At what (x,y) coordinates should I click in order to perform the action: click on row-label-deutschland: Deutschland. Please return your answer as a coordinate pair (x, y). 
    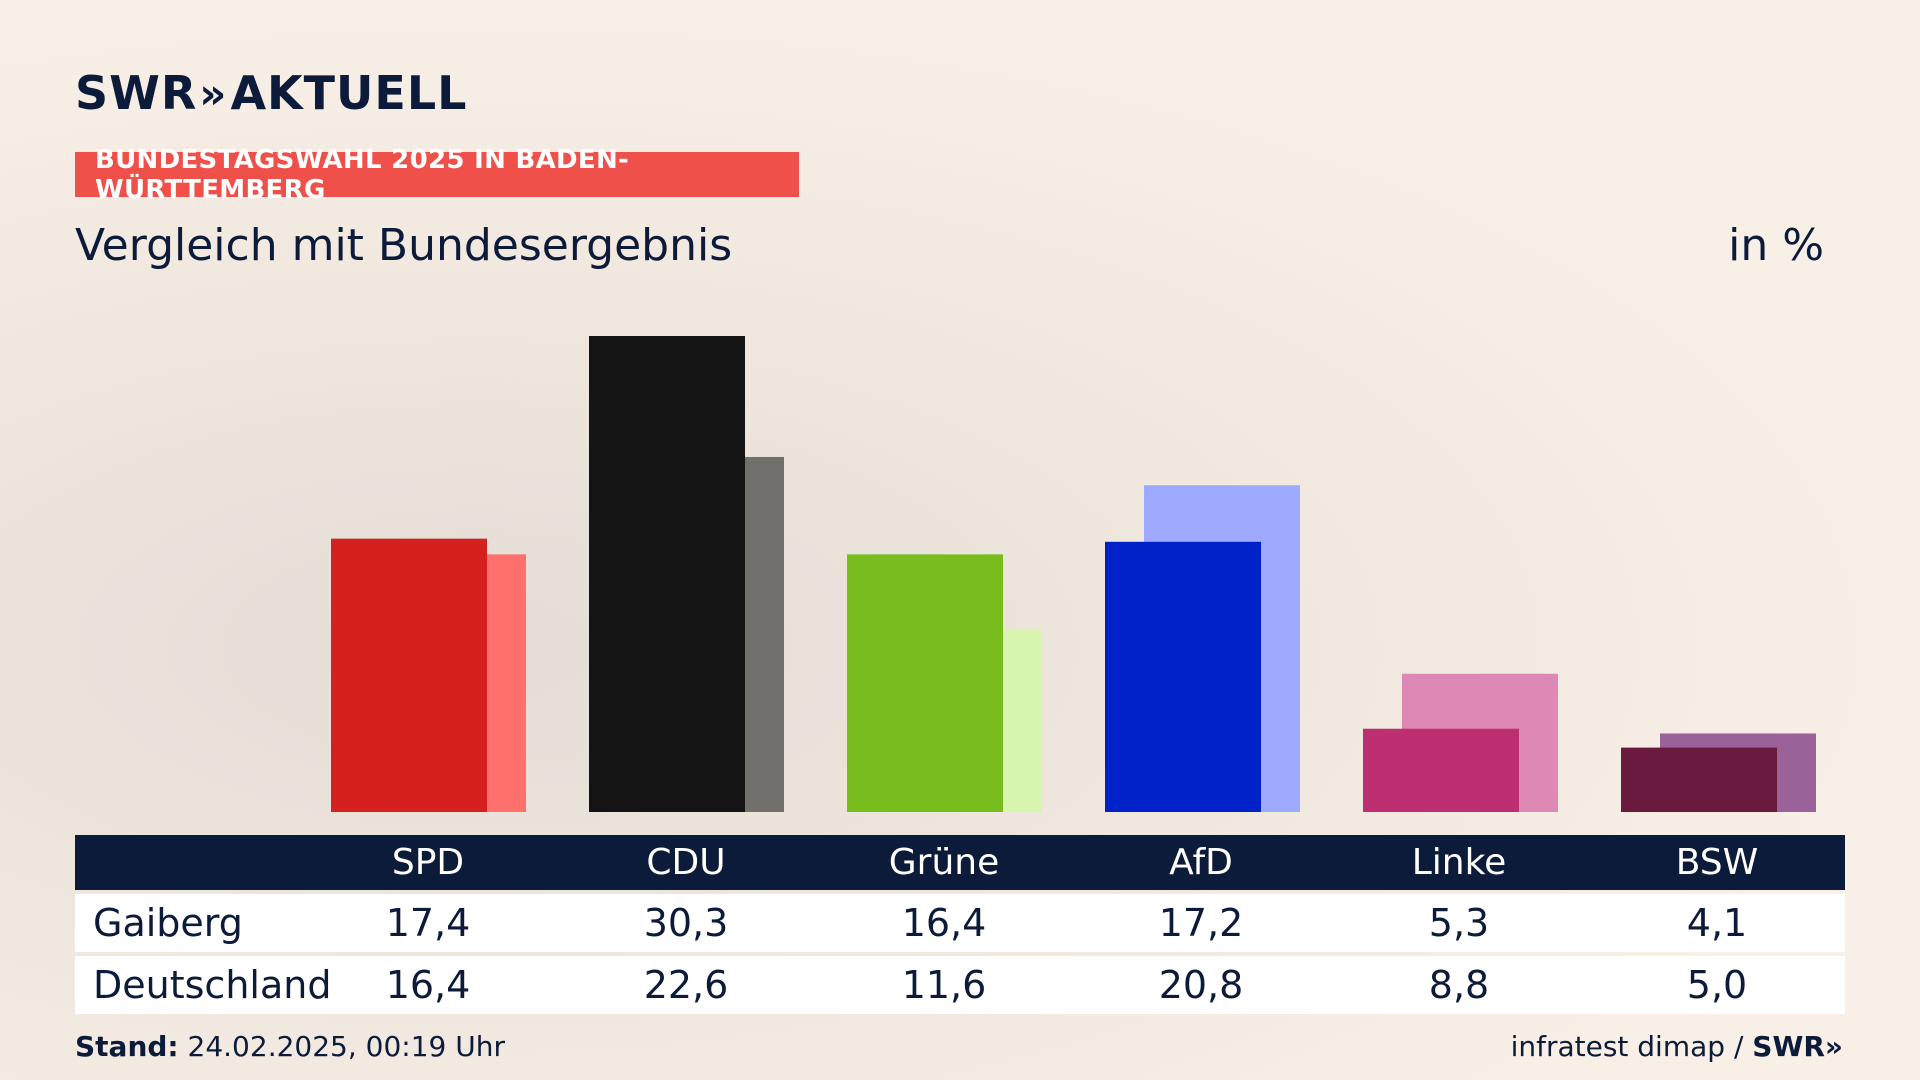
    Looking at the image, I should click on (212, 985).